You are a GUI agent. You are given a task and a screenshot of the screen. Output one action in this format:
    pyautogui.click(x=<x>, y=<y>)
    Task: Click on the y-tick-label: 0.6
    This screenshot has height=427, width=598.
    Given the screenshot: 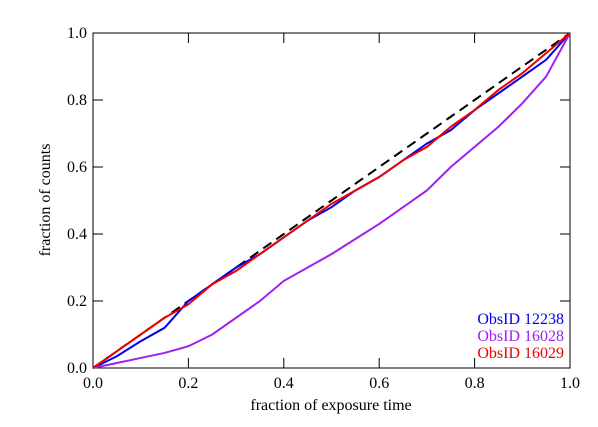 What is the action you would take?
    pyautogui.click(x=77, y=167)
    